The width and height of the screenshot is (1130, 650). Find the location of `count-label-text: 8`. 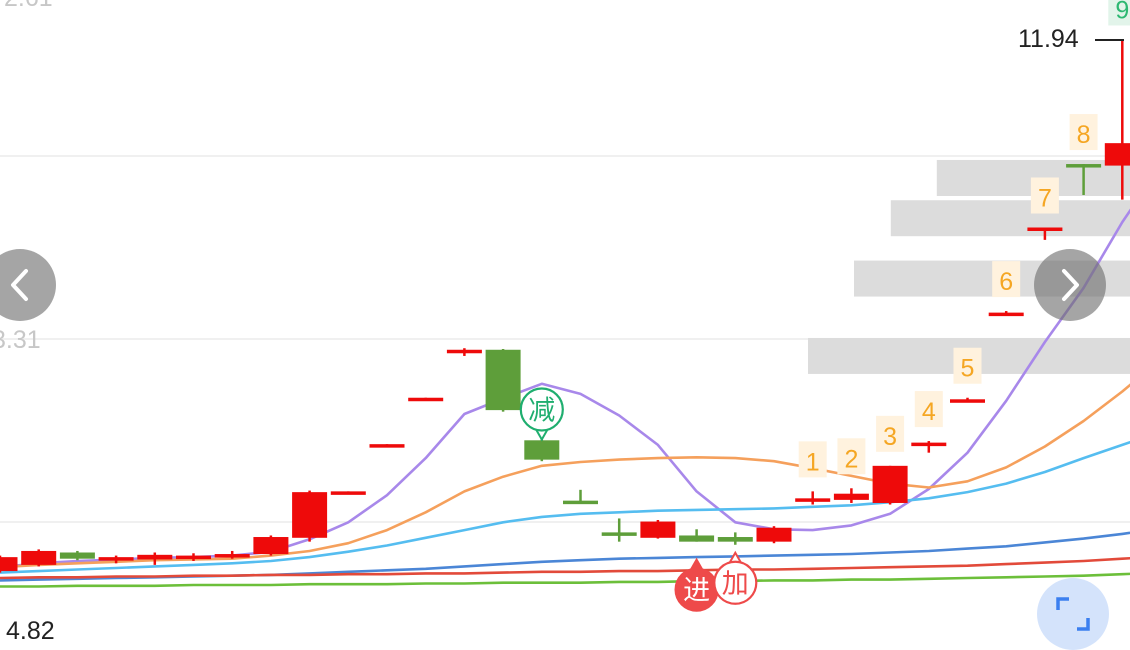

count-label-text: 8 is located at coordinates (1084, 135).